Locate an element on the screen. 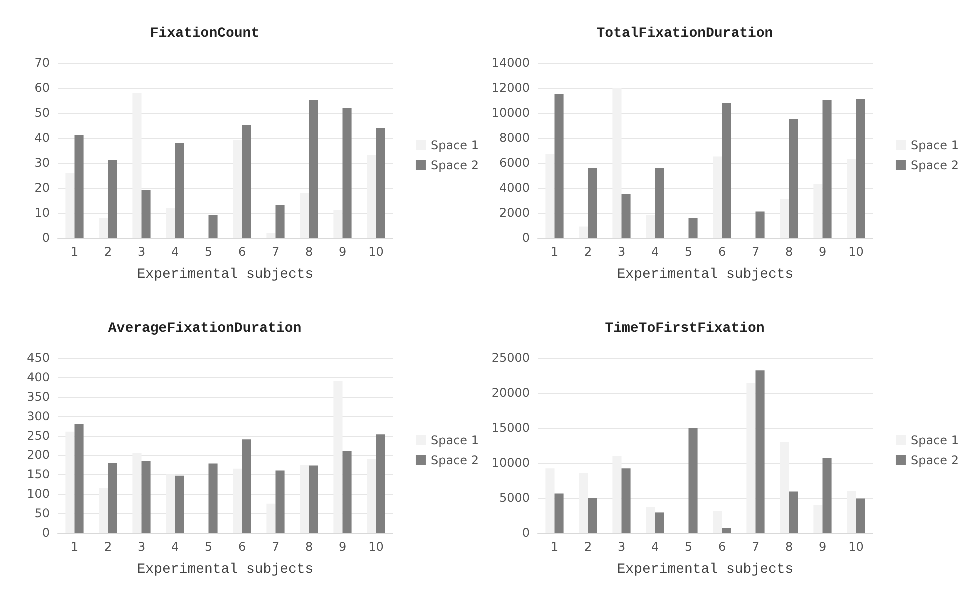 The width and height of the screenshot is (977, 610). chart-title: TotalFixationDuration is located at coordinates (685, 34).